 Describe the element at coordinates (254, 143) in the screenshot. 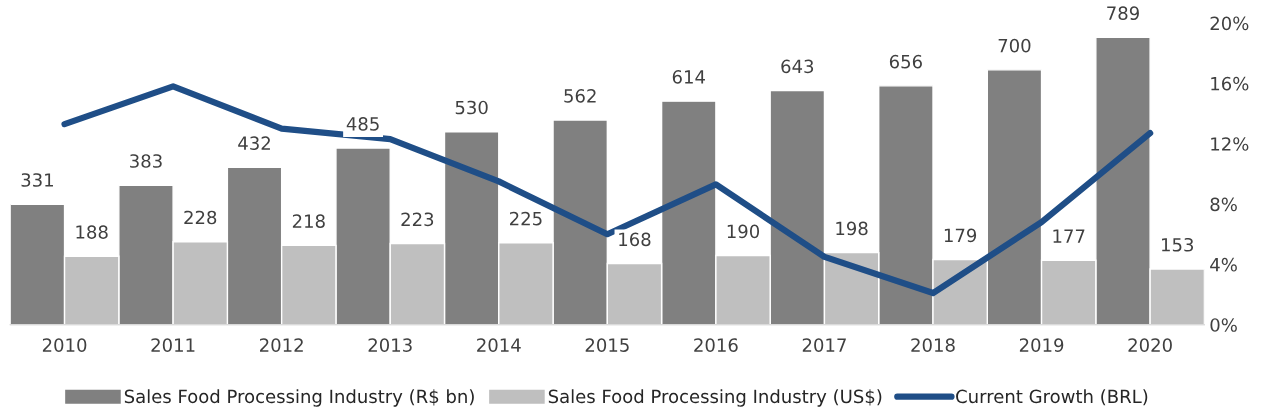

I see `data-label: 432` at that location.